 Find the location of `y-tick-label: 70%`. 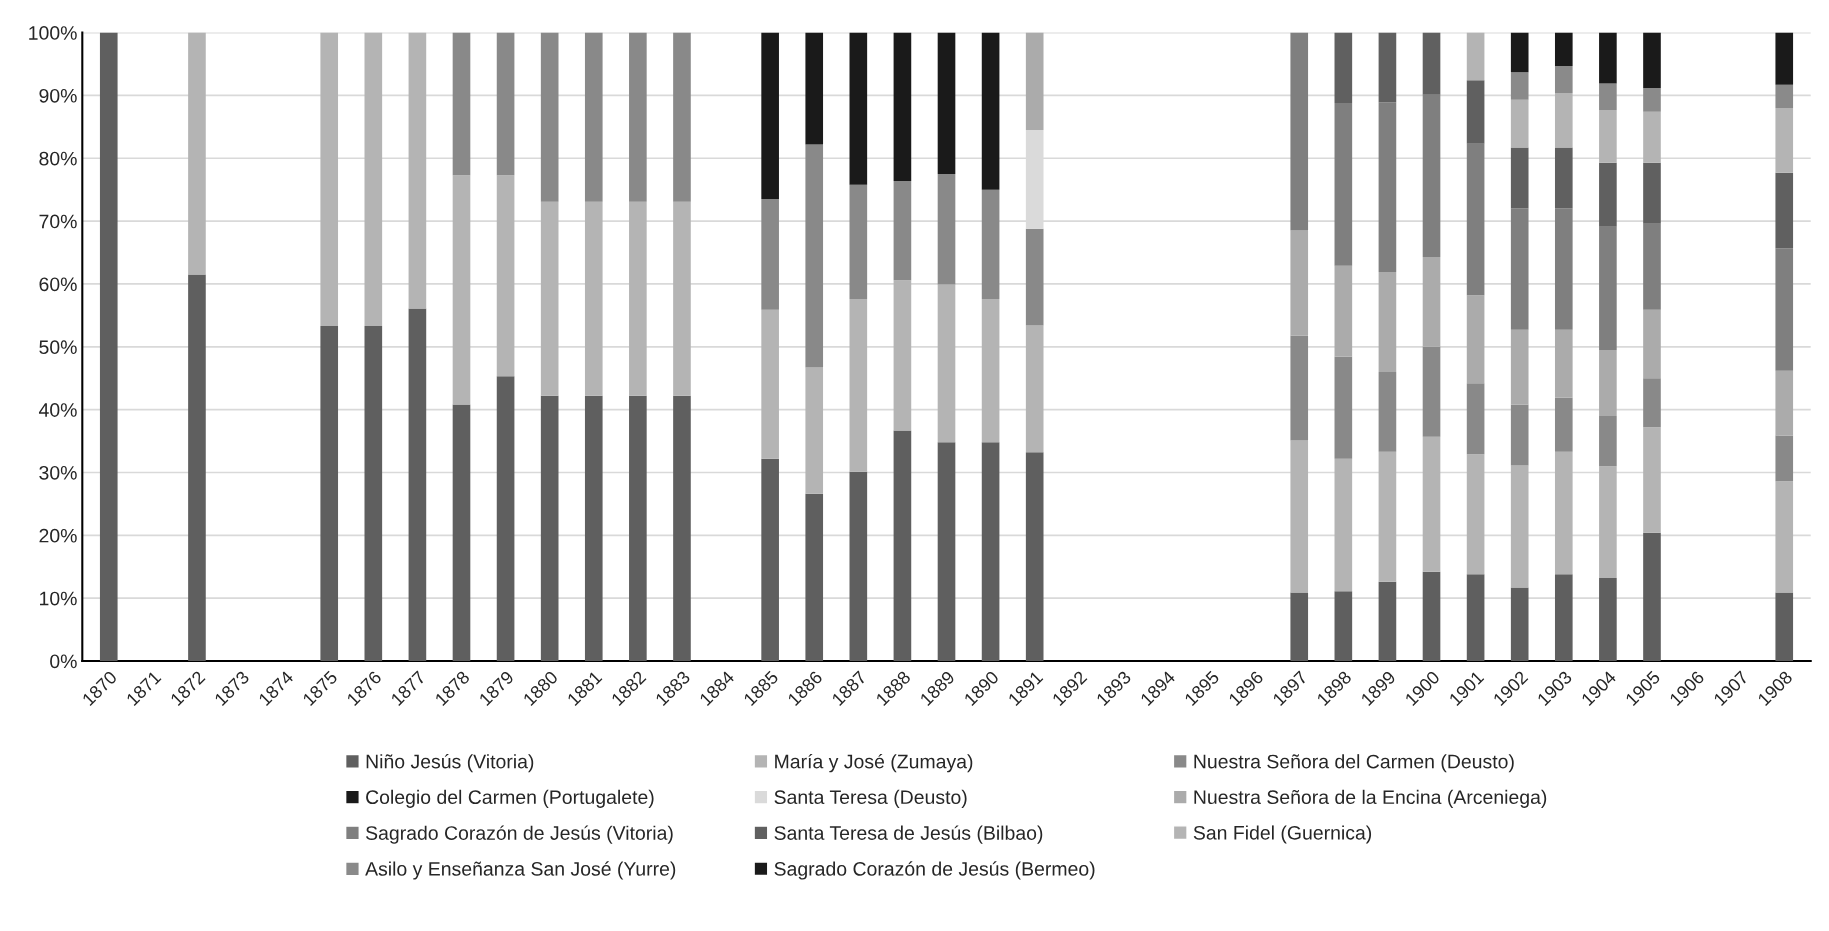

y-tick-label: 70% is located at coordinates (58, 221).